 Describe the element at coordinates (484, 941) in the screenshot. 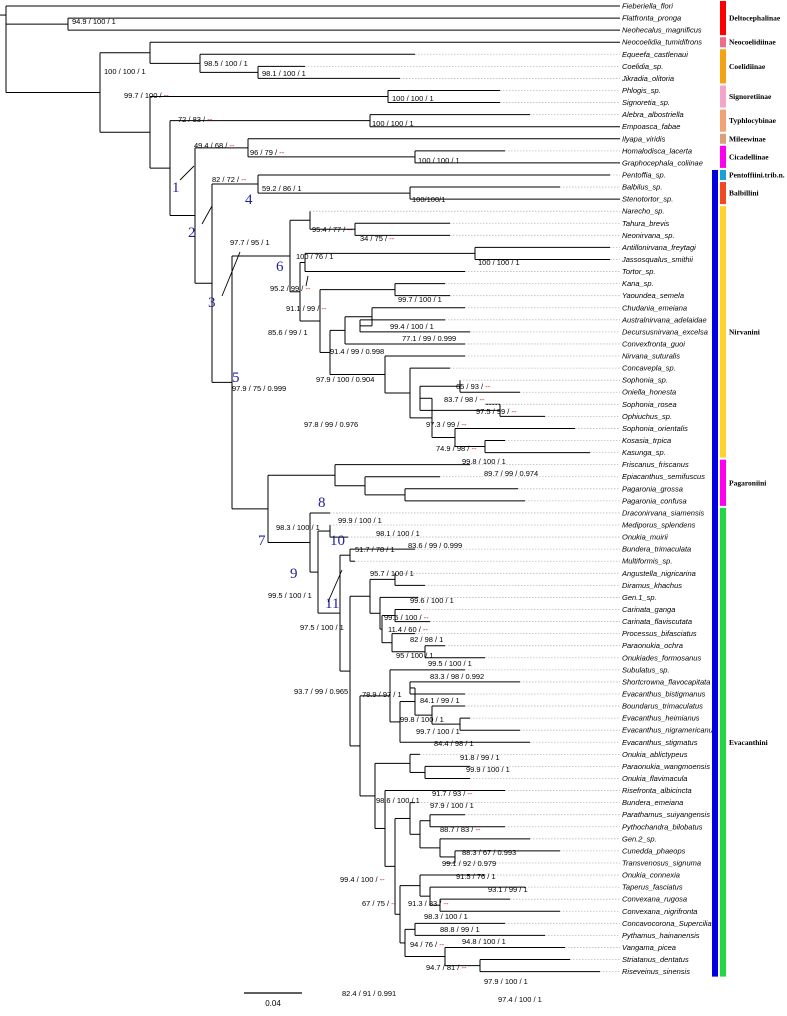

I see `support-value-numbers: 94.8 / 100 / 1` at that location.